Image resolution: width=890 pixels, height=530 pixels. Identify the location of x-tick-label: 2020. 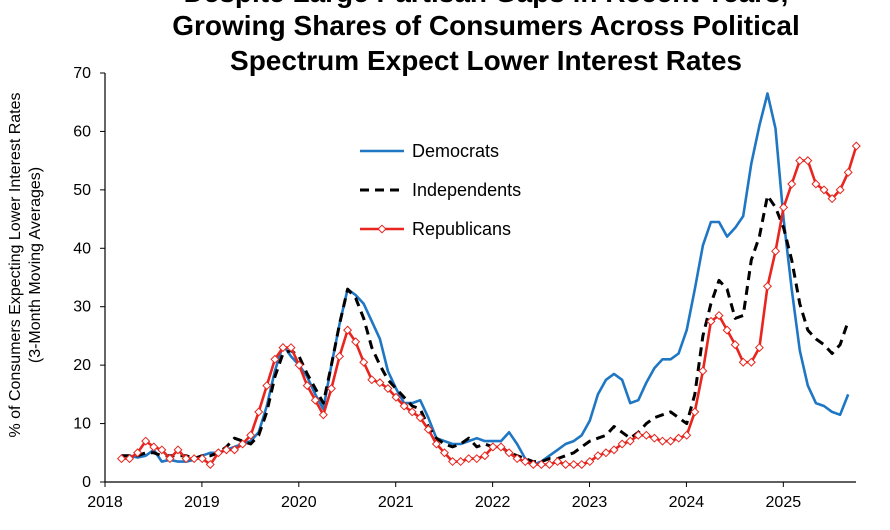
(299, 502).